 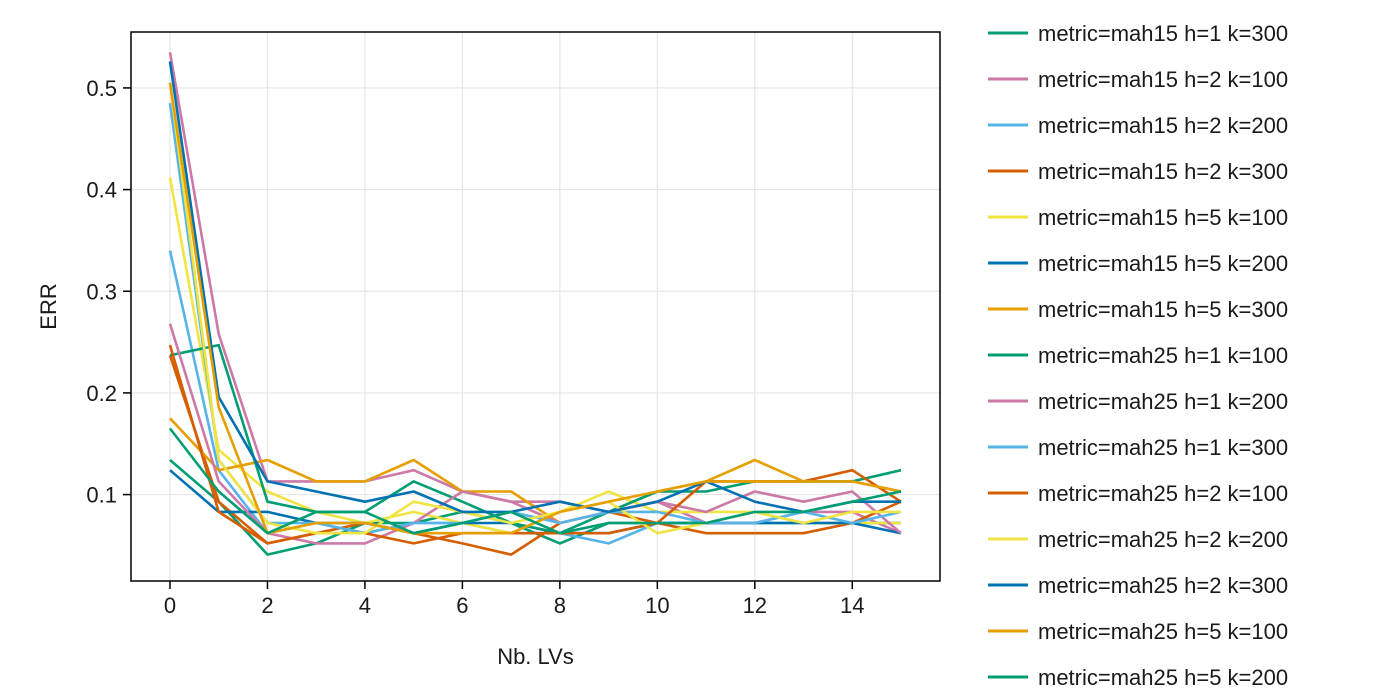 I want to click on x-tick-label: 6, so click(x=462, y=605).